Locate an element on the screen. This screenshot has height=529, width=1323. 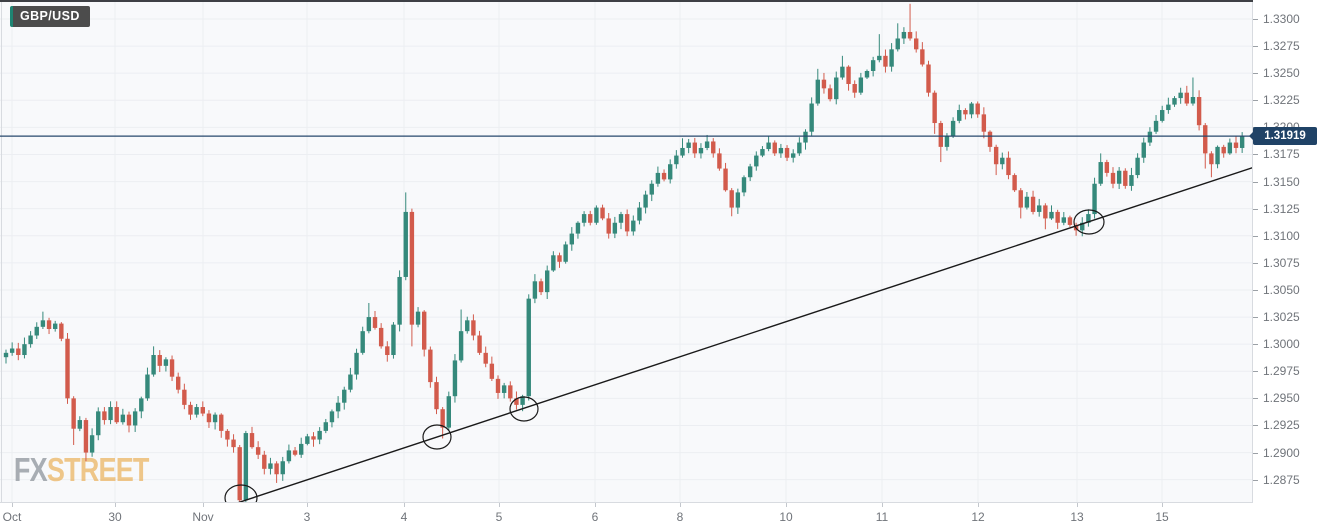
x-axis-label: Nov is located at coordinates (203, 517).